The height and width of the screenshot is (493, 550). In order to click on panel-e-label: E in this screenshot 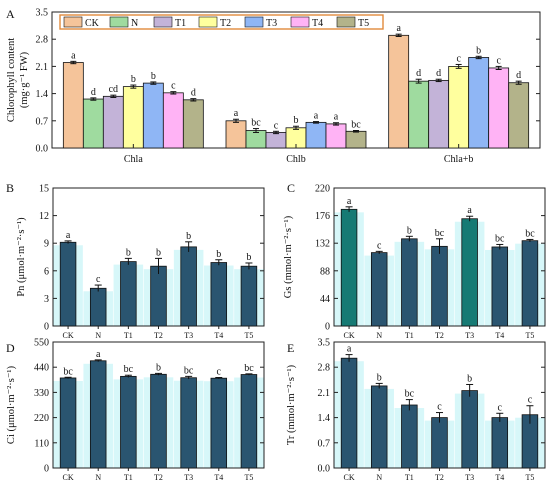, I will do `click(290, 348)`.